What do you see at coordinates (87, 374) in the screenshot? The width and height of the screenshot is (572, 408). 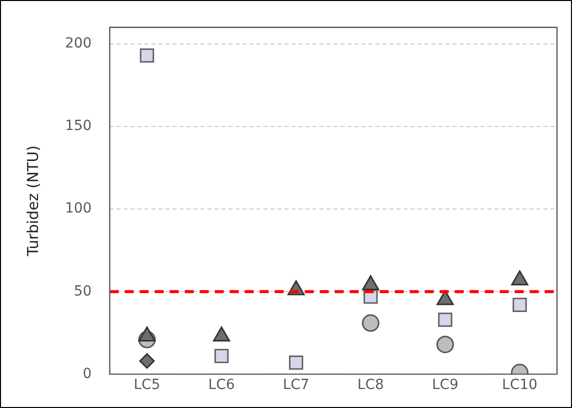 I see `y-tick-label: 0` at bounding box center [87, 374].